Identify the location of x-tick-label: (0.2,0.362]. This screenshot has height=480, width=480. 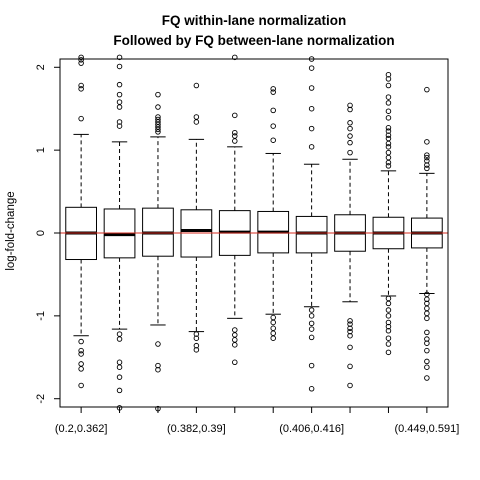
(81, 429).